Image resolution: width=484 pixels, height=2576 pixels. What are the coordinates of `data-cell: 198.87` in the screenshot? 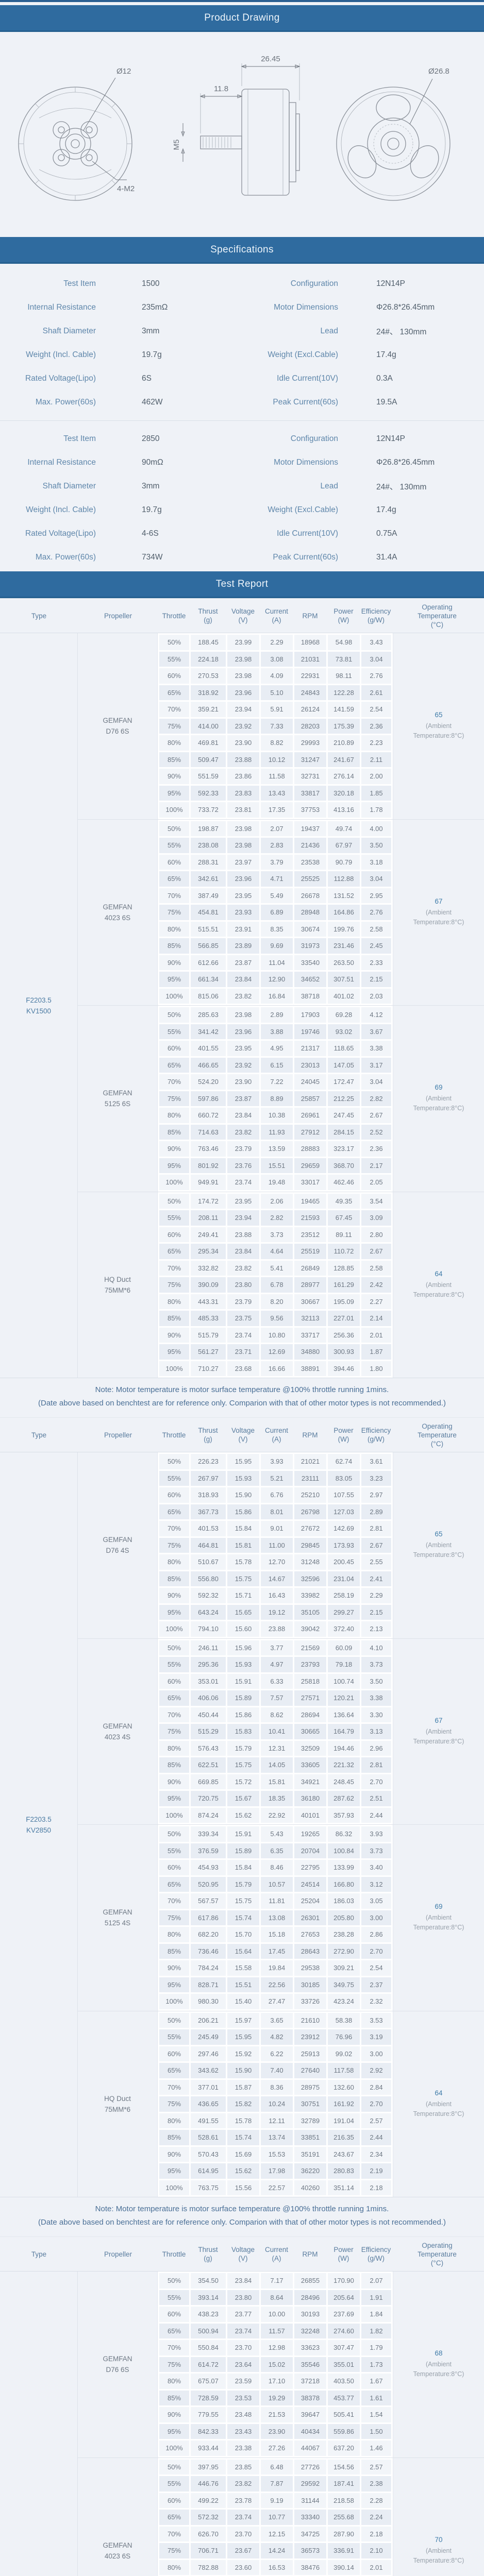 It's located at (208, 828).